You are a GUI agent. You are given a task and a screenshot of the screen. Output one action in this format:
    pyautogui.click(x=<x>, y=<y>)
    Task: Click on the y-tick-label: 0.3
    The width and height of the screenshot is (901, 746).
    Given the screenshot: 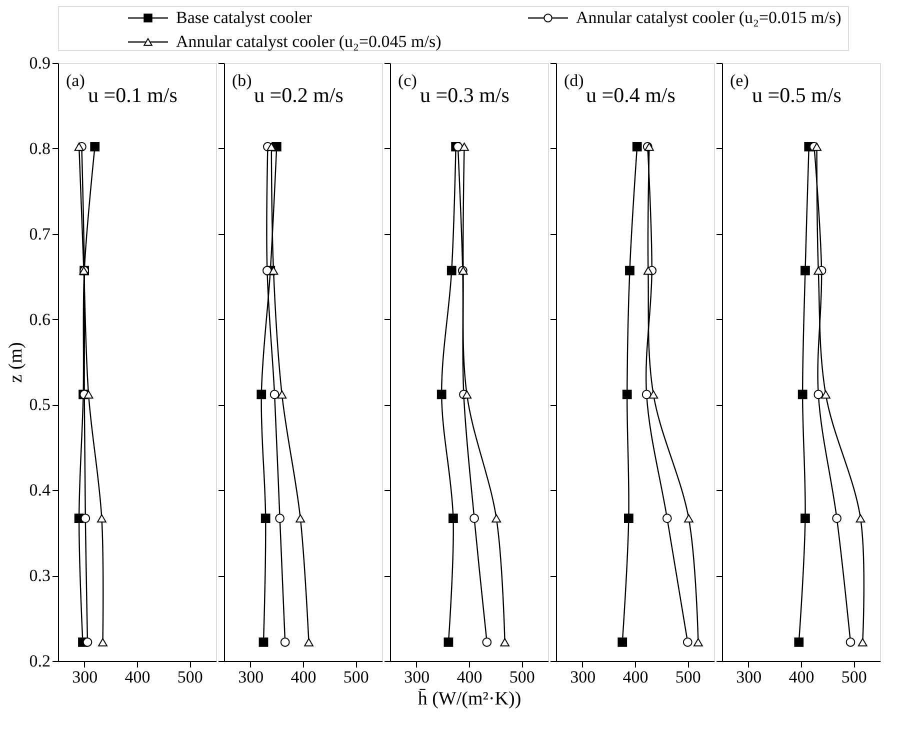 What is the action you would take?
    pyautogui.click(x=39, y=576)
    